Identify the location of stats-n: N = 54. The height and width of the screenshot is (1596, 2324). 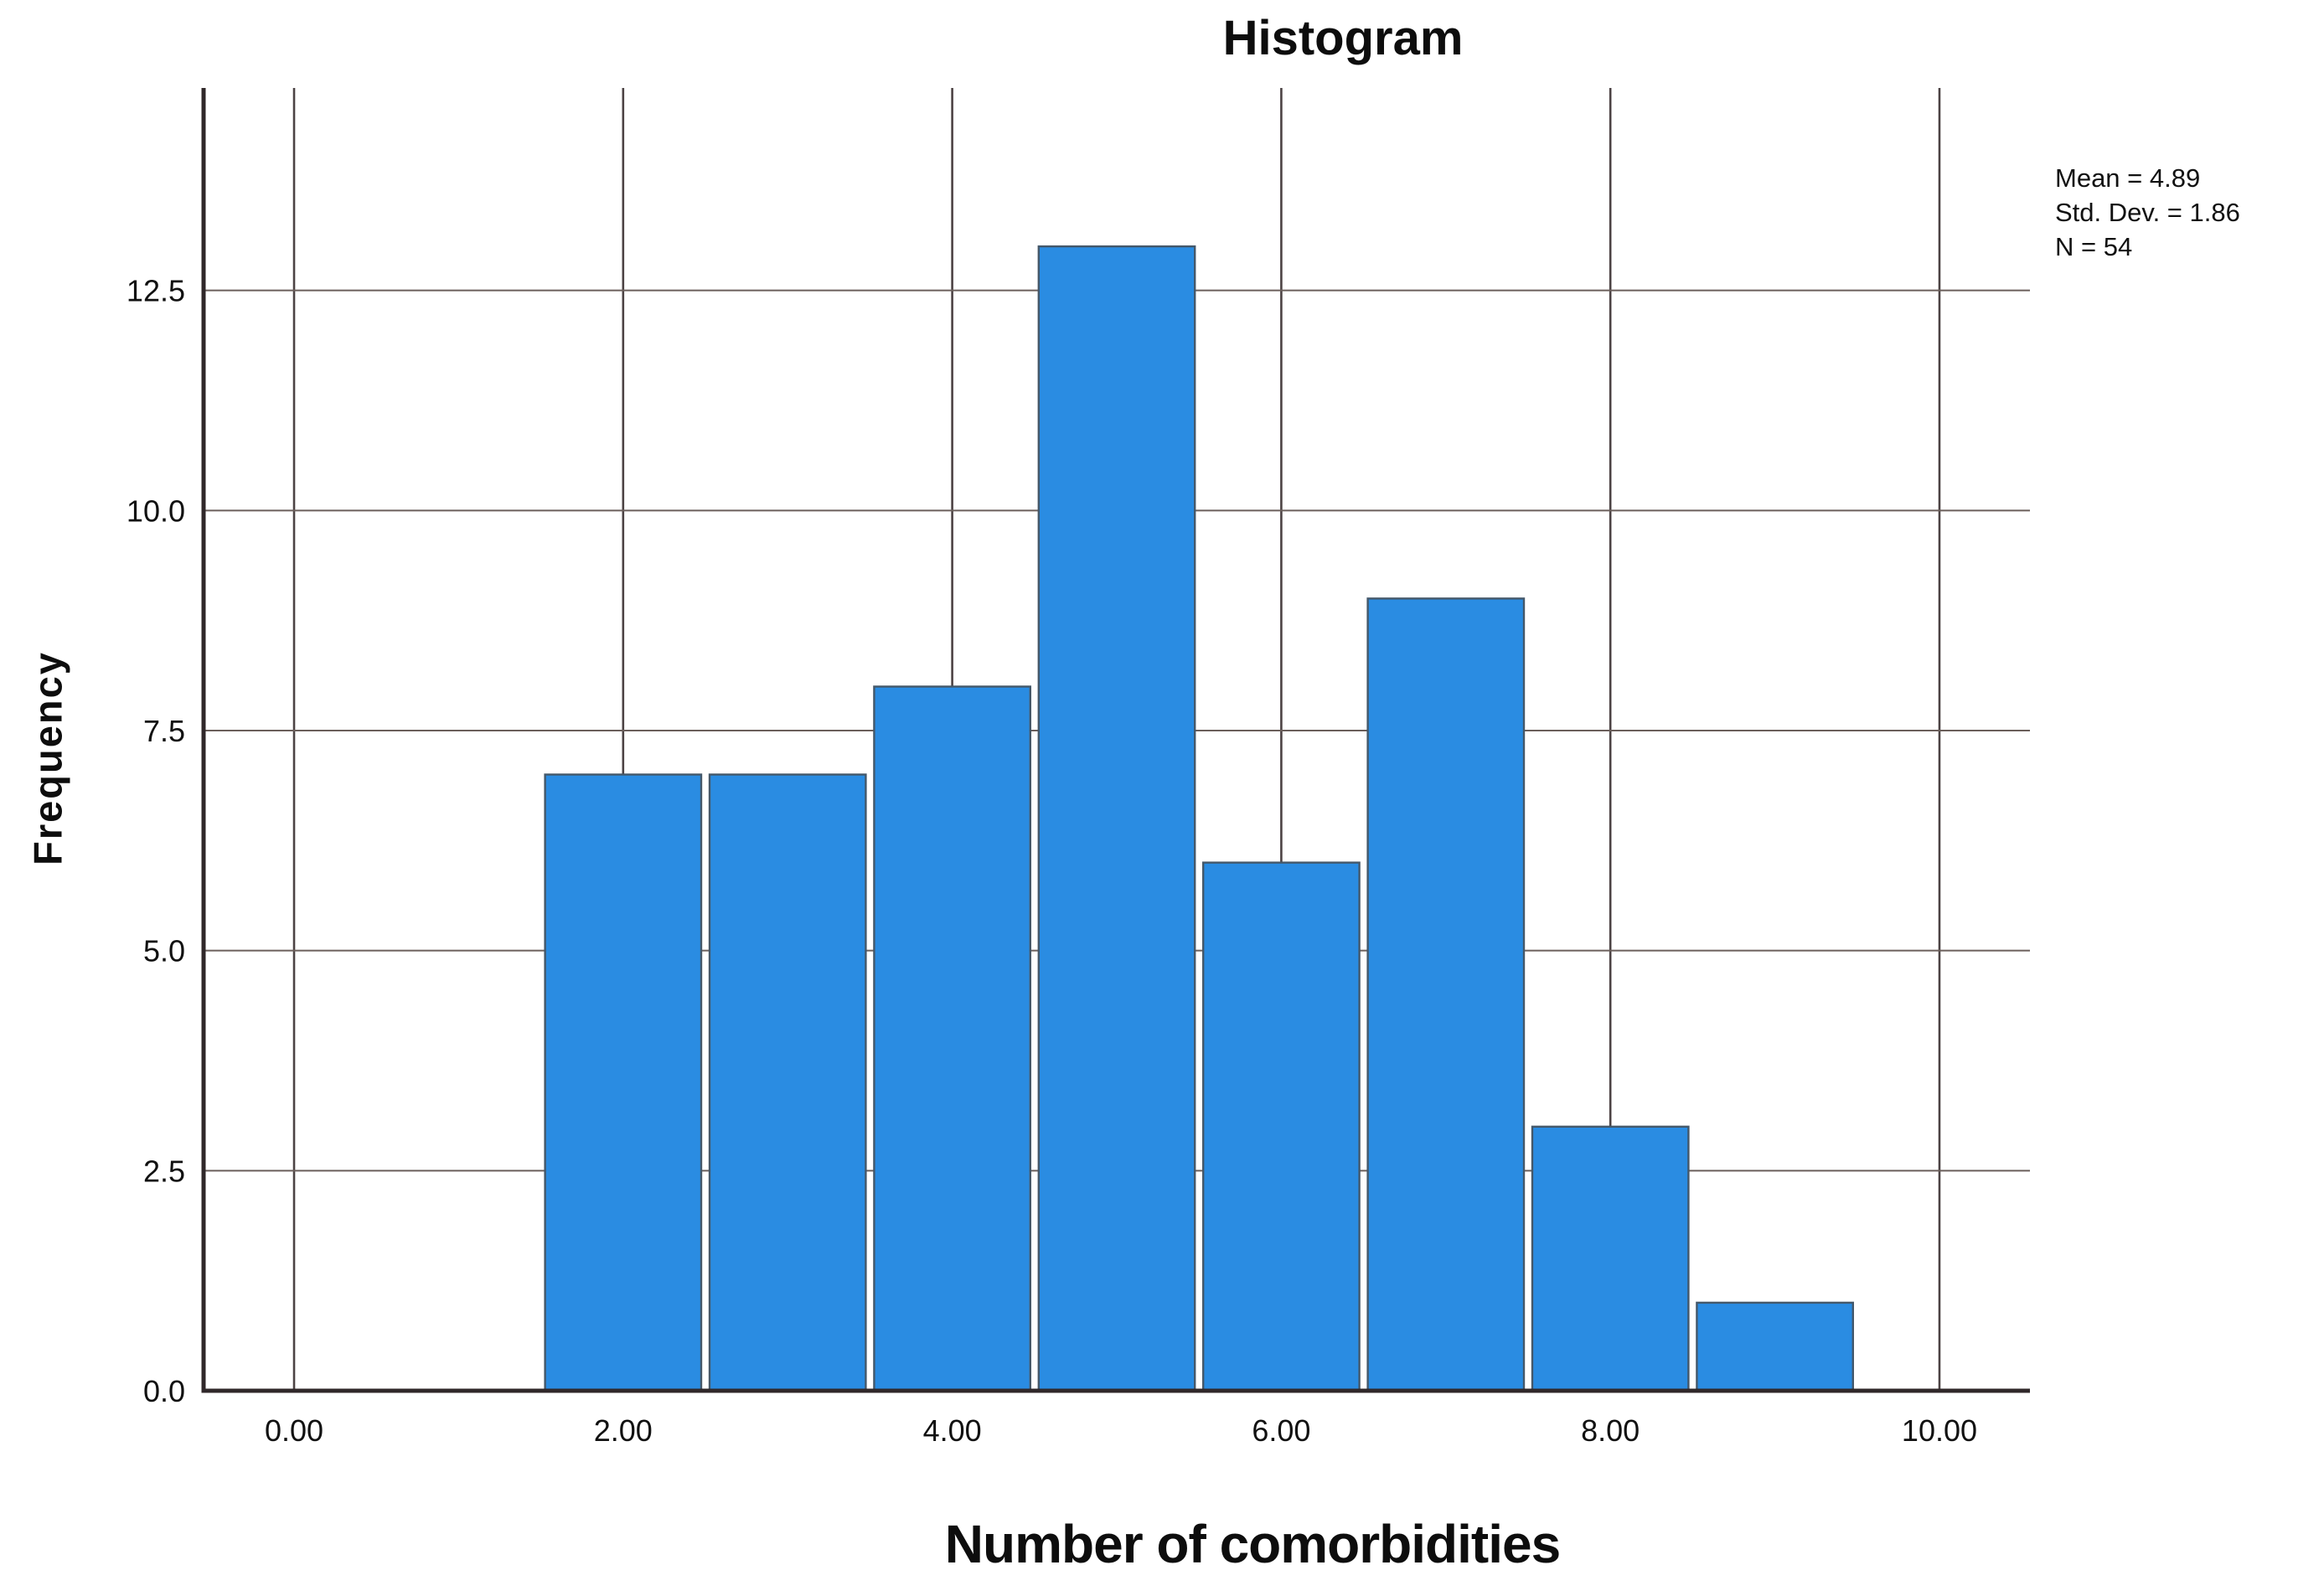
(2094, 246).